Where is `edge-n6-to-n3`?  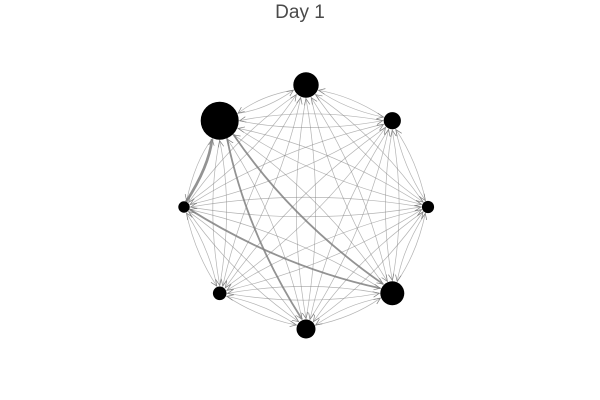
edge-n6-to-n3 is located at coordinates (286, 249).